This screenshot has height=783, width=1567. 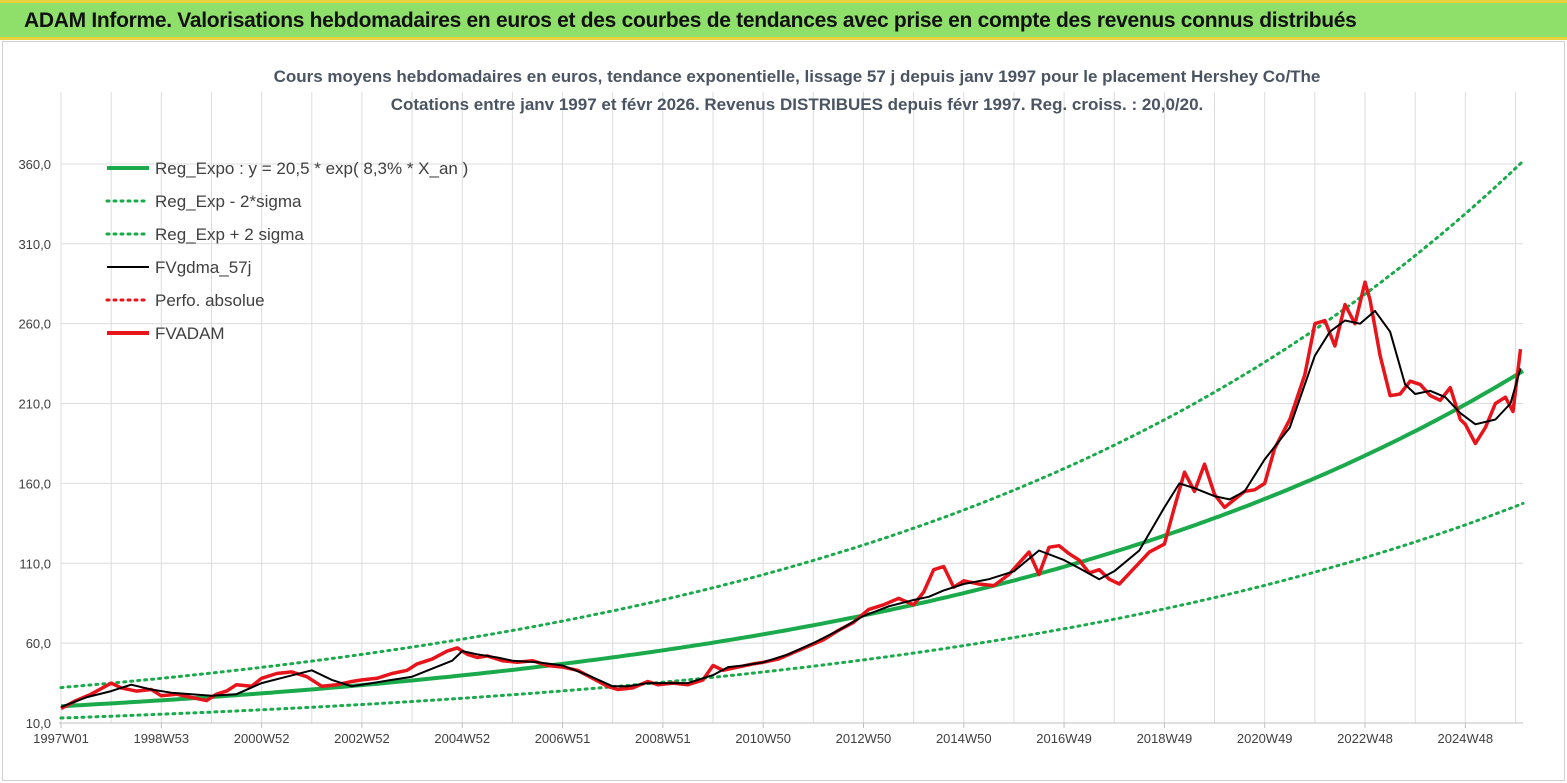 What do you see at coordinates (1365, 738) in the screenshot?
I see `x-tick-label: 2022W48` at bounding box center [1365, 738].